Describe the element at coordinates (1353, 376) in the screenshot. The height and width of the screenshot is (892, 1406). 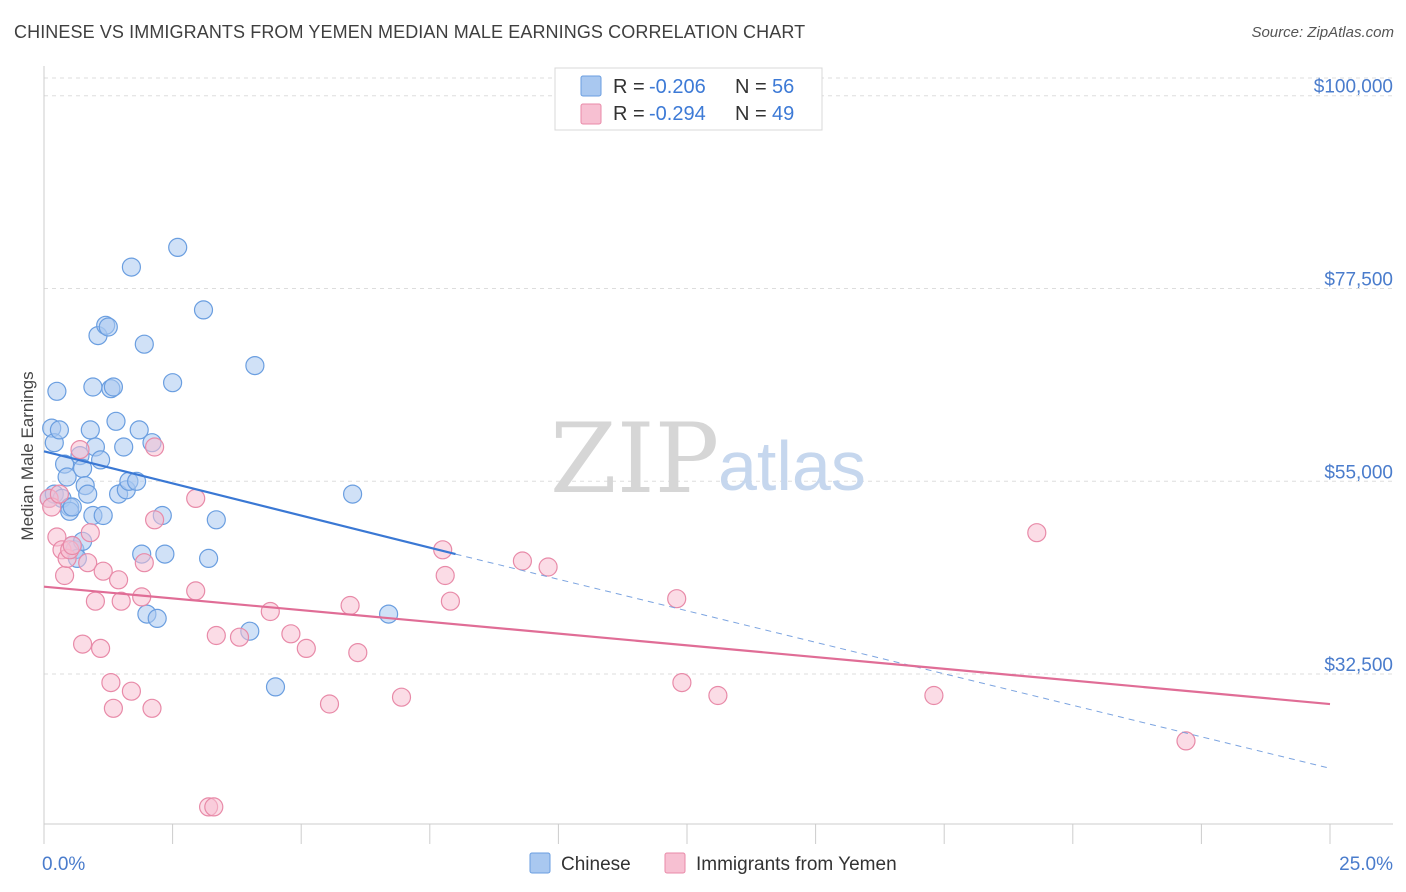
I see `y-tick-labels: $100,000 $77,500 $55,000 $32,500` at that location.